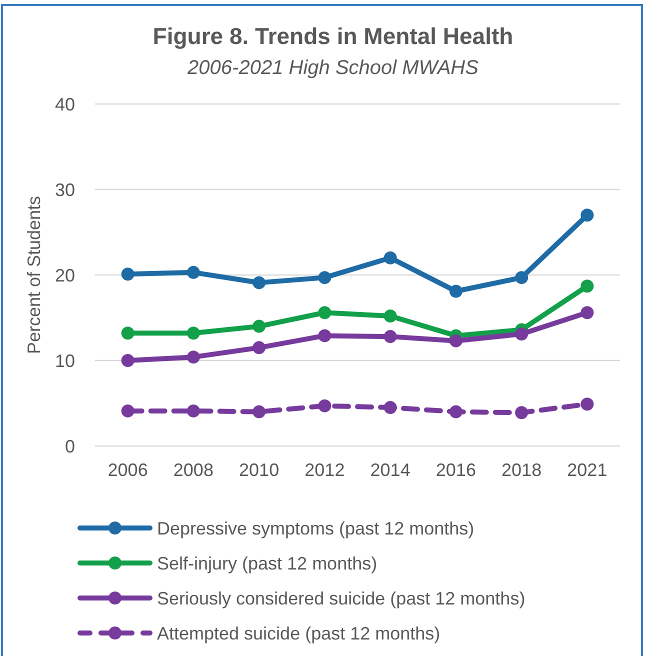 This screenshot has width=646, height=656. Describe the element at coordinates (390, 470) in the screenshot. I see `x-tick-label: 2014` at that location.